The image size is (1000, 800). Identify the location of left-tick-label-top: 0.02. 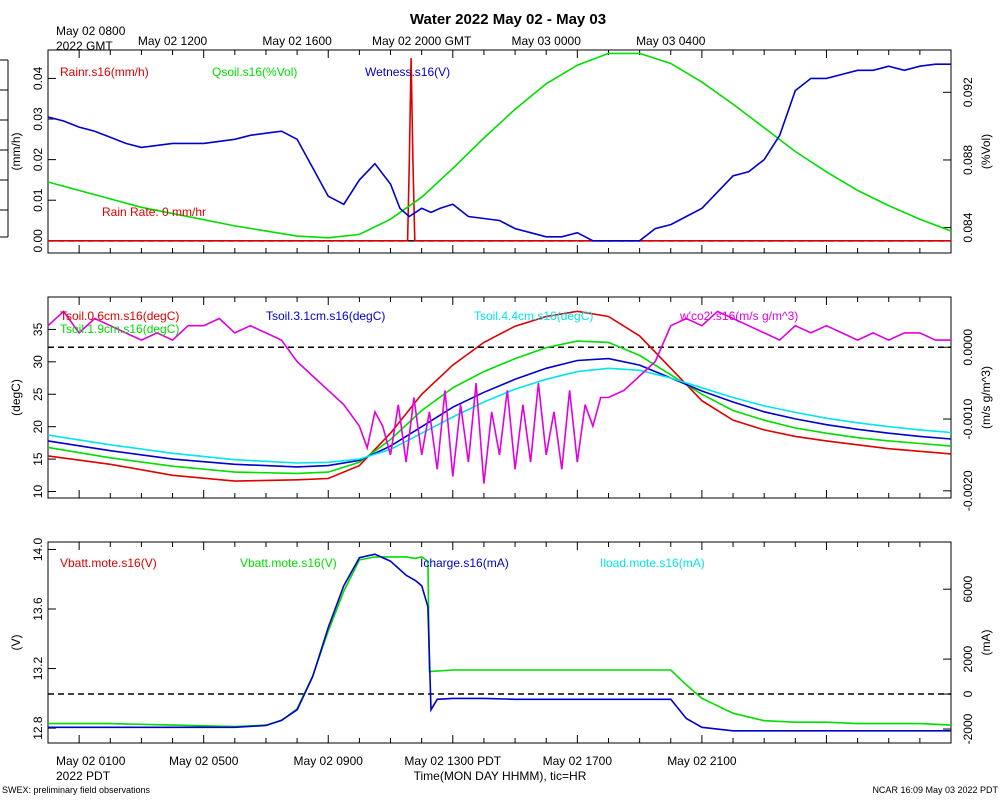
(38, 160).